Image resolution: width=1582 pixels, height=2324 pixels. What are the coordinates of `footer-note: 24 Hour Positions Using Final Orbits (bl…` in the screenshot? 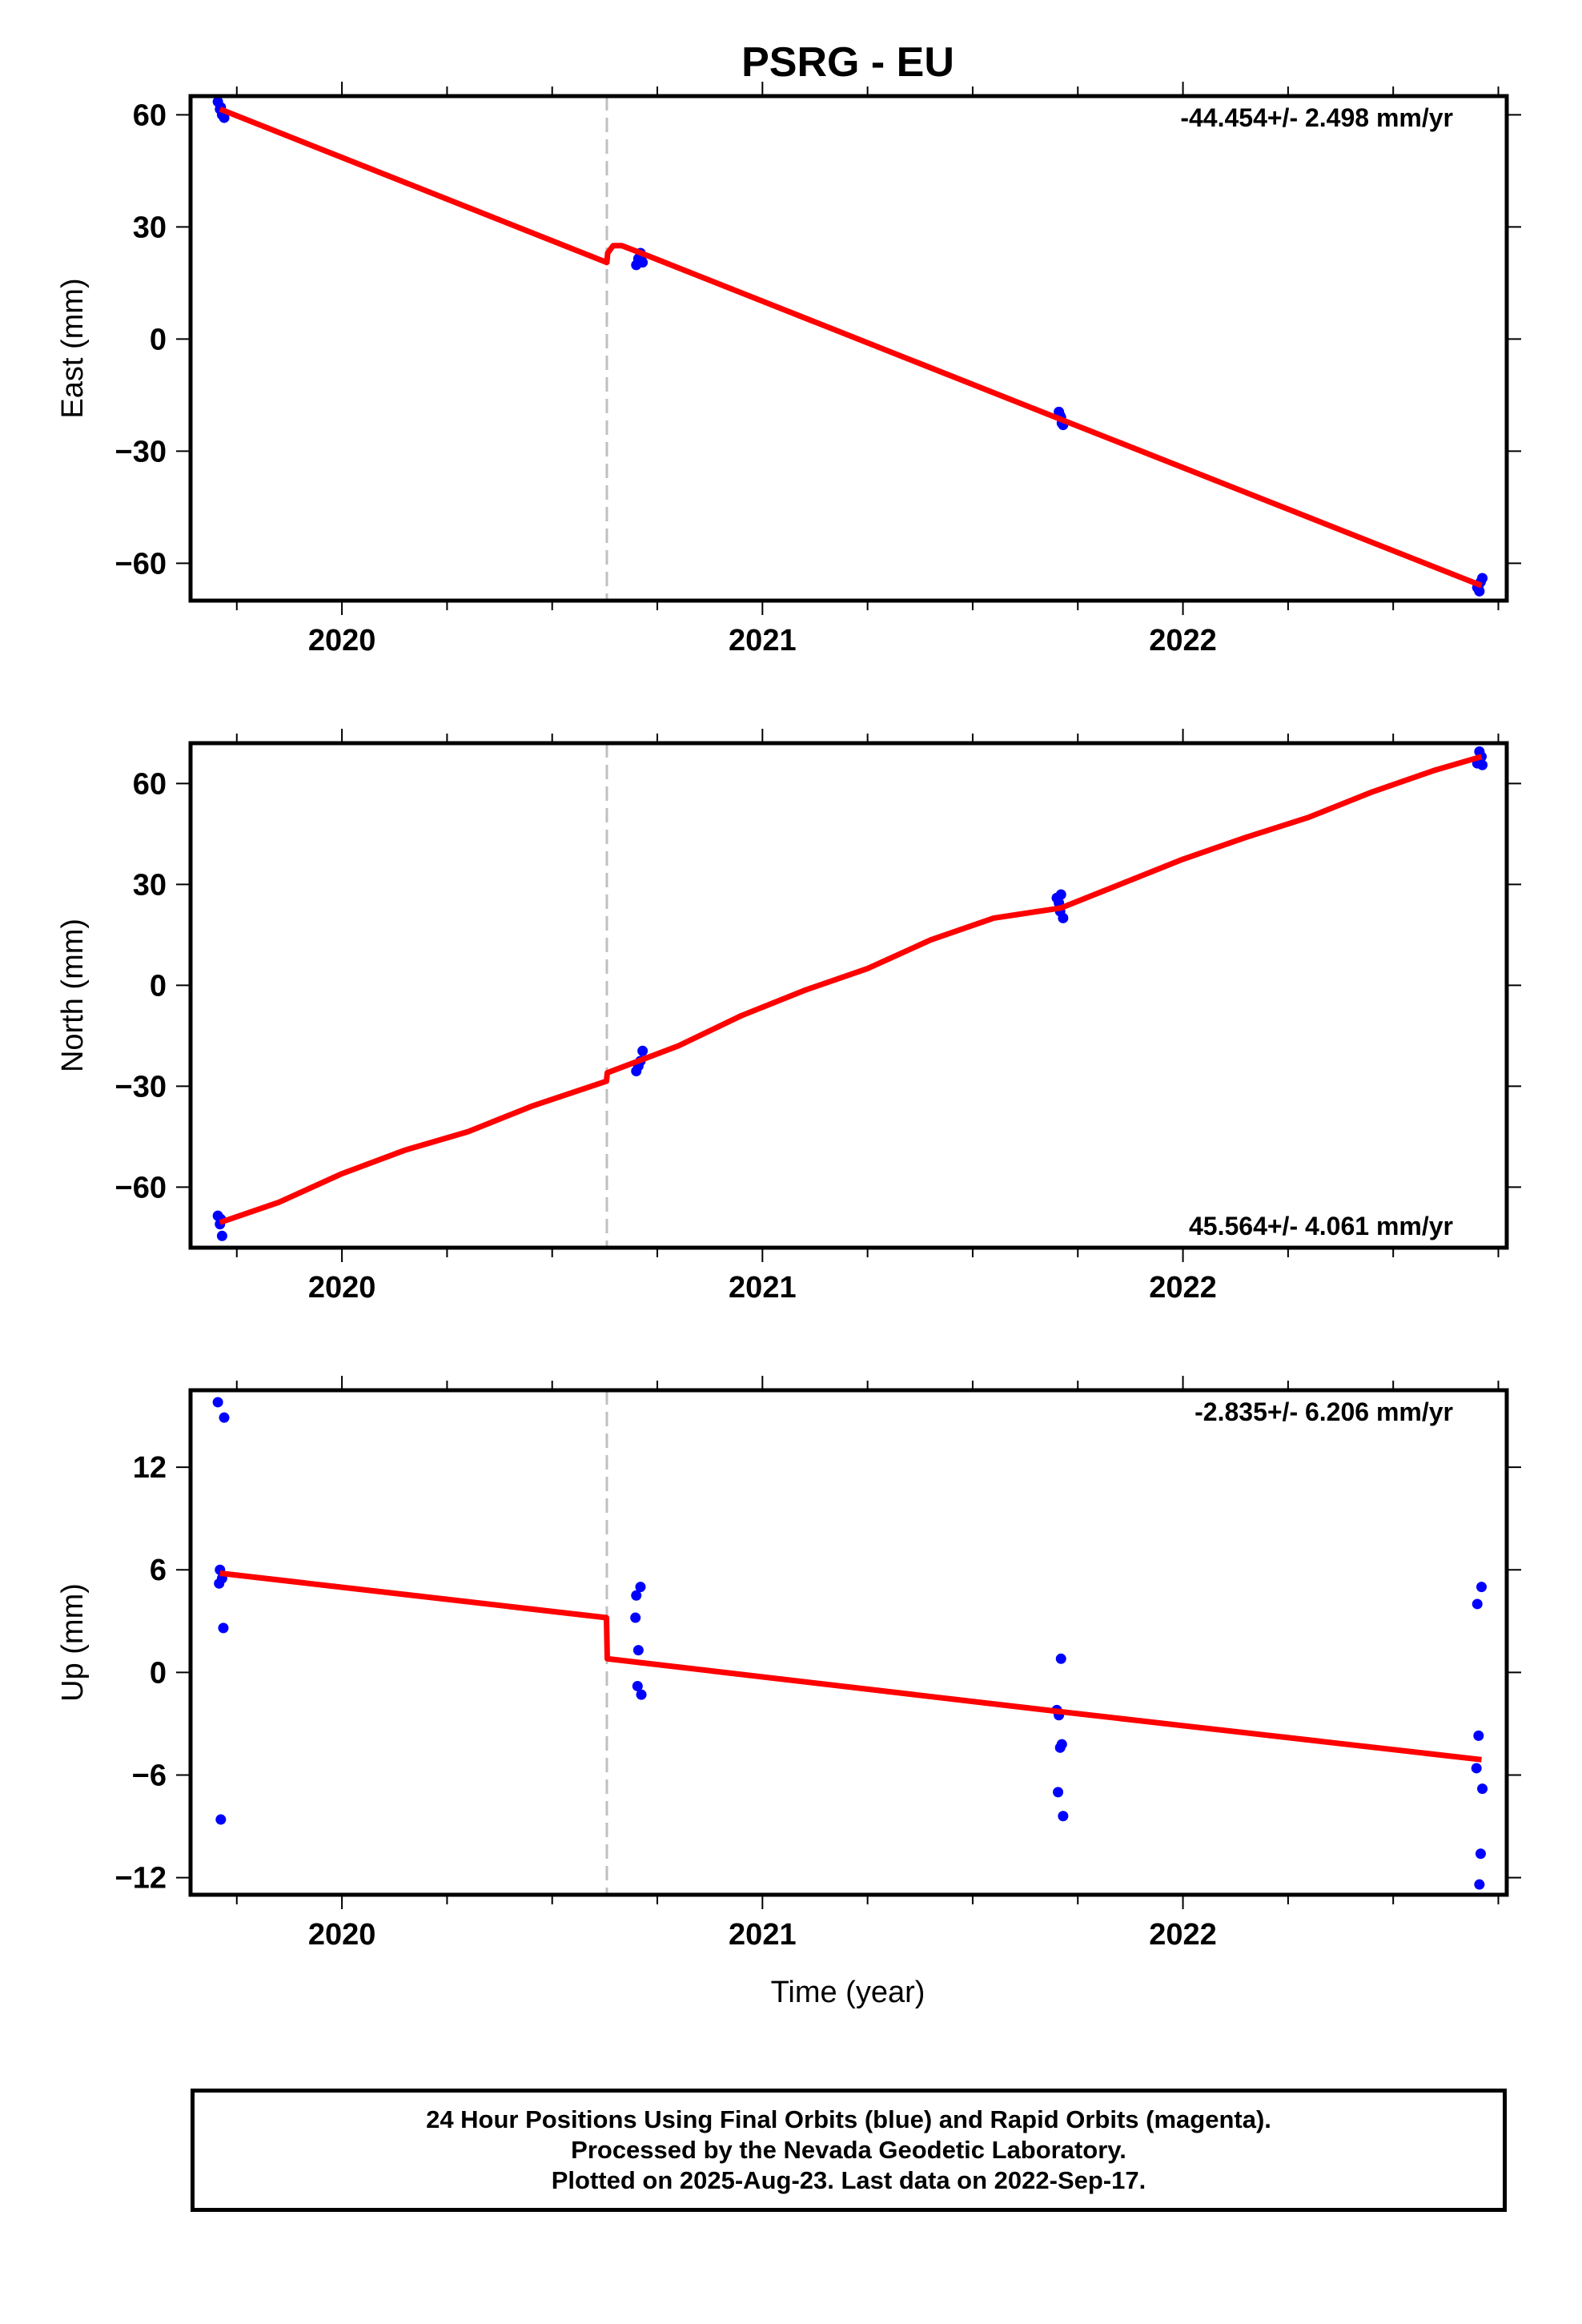 It's located at (849, 2150).